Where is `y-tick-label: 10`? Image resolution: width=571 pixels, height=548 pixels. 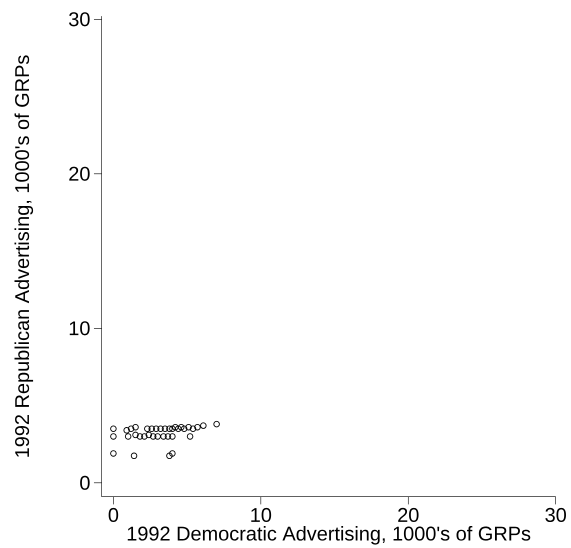 y-tick-label: 10 is located at coordinates (80, 328).